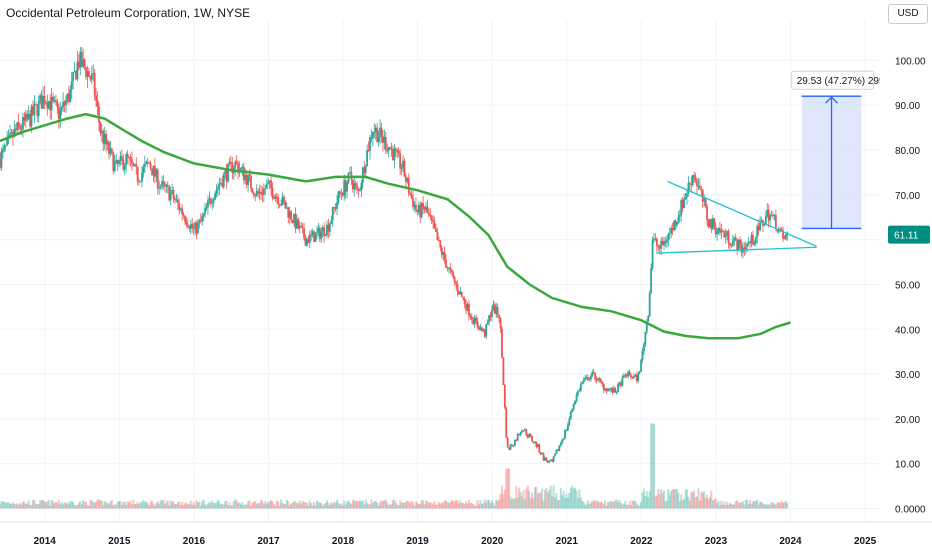 This screenshot has height=550, width=932. I want to click on triangle-trendline, so click(742, 213).